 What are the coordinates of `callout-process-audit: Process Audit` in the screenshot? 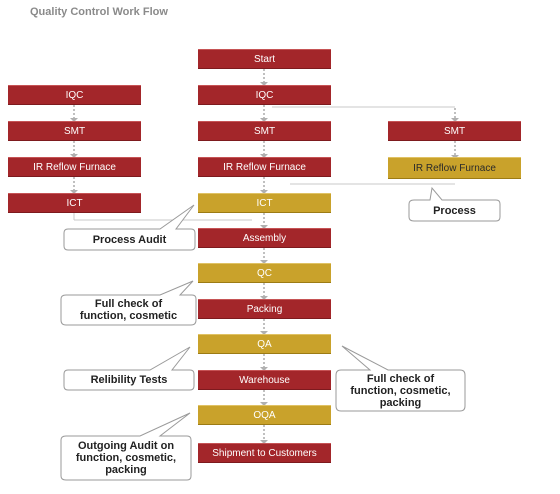 It's located at (129, 239).